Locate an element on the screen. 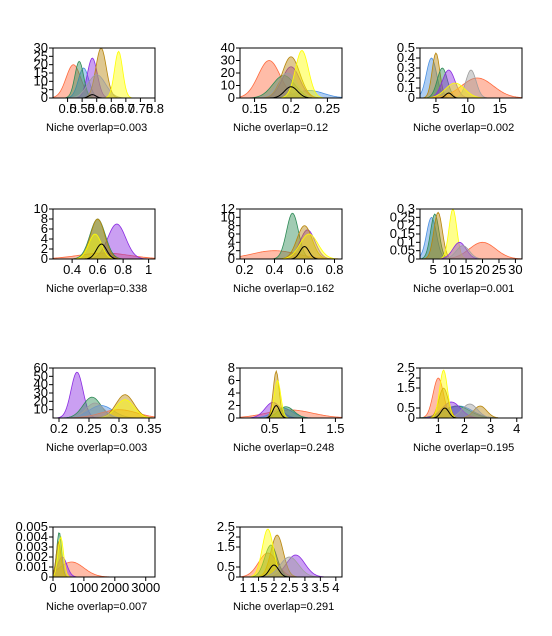 This screenshot has height=636, width=552. x-tick-label: 0 is located at coordinates (52, 587).